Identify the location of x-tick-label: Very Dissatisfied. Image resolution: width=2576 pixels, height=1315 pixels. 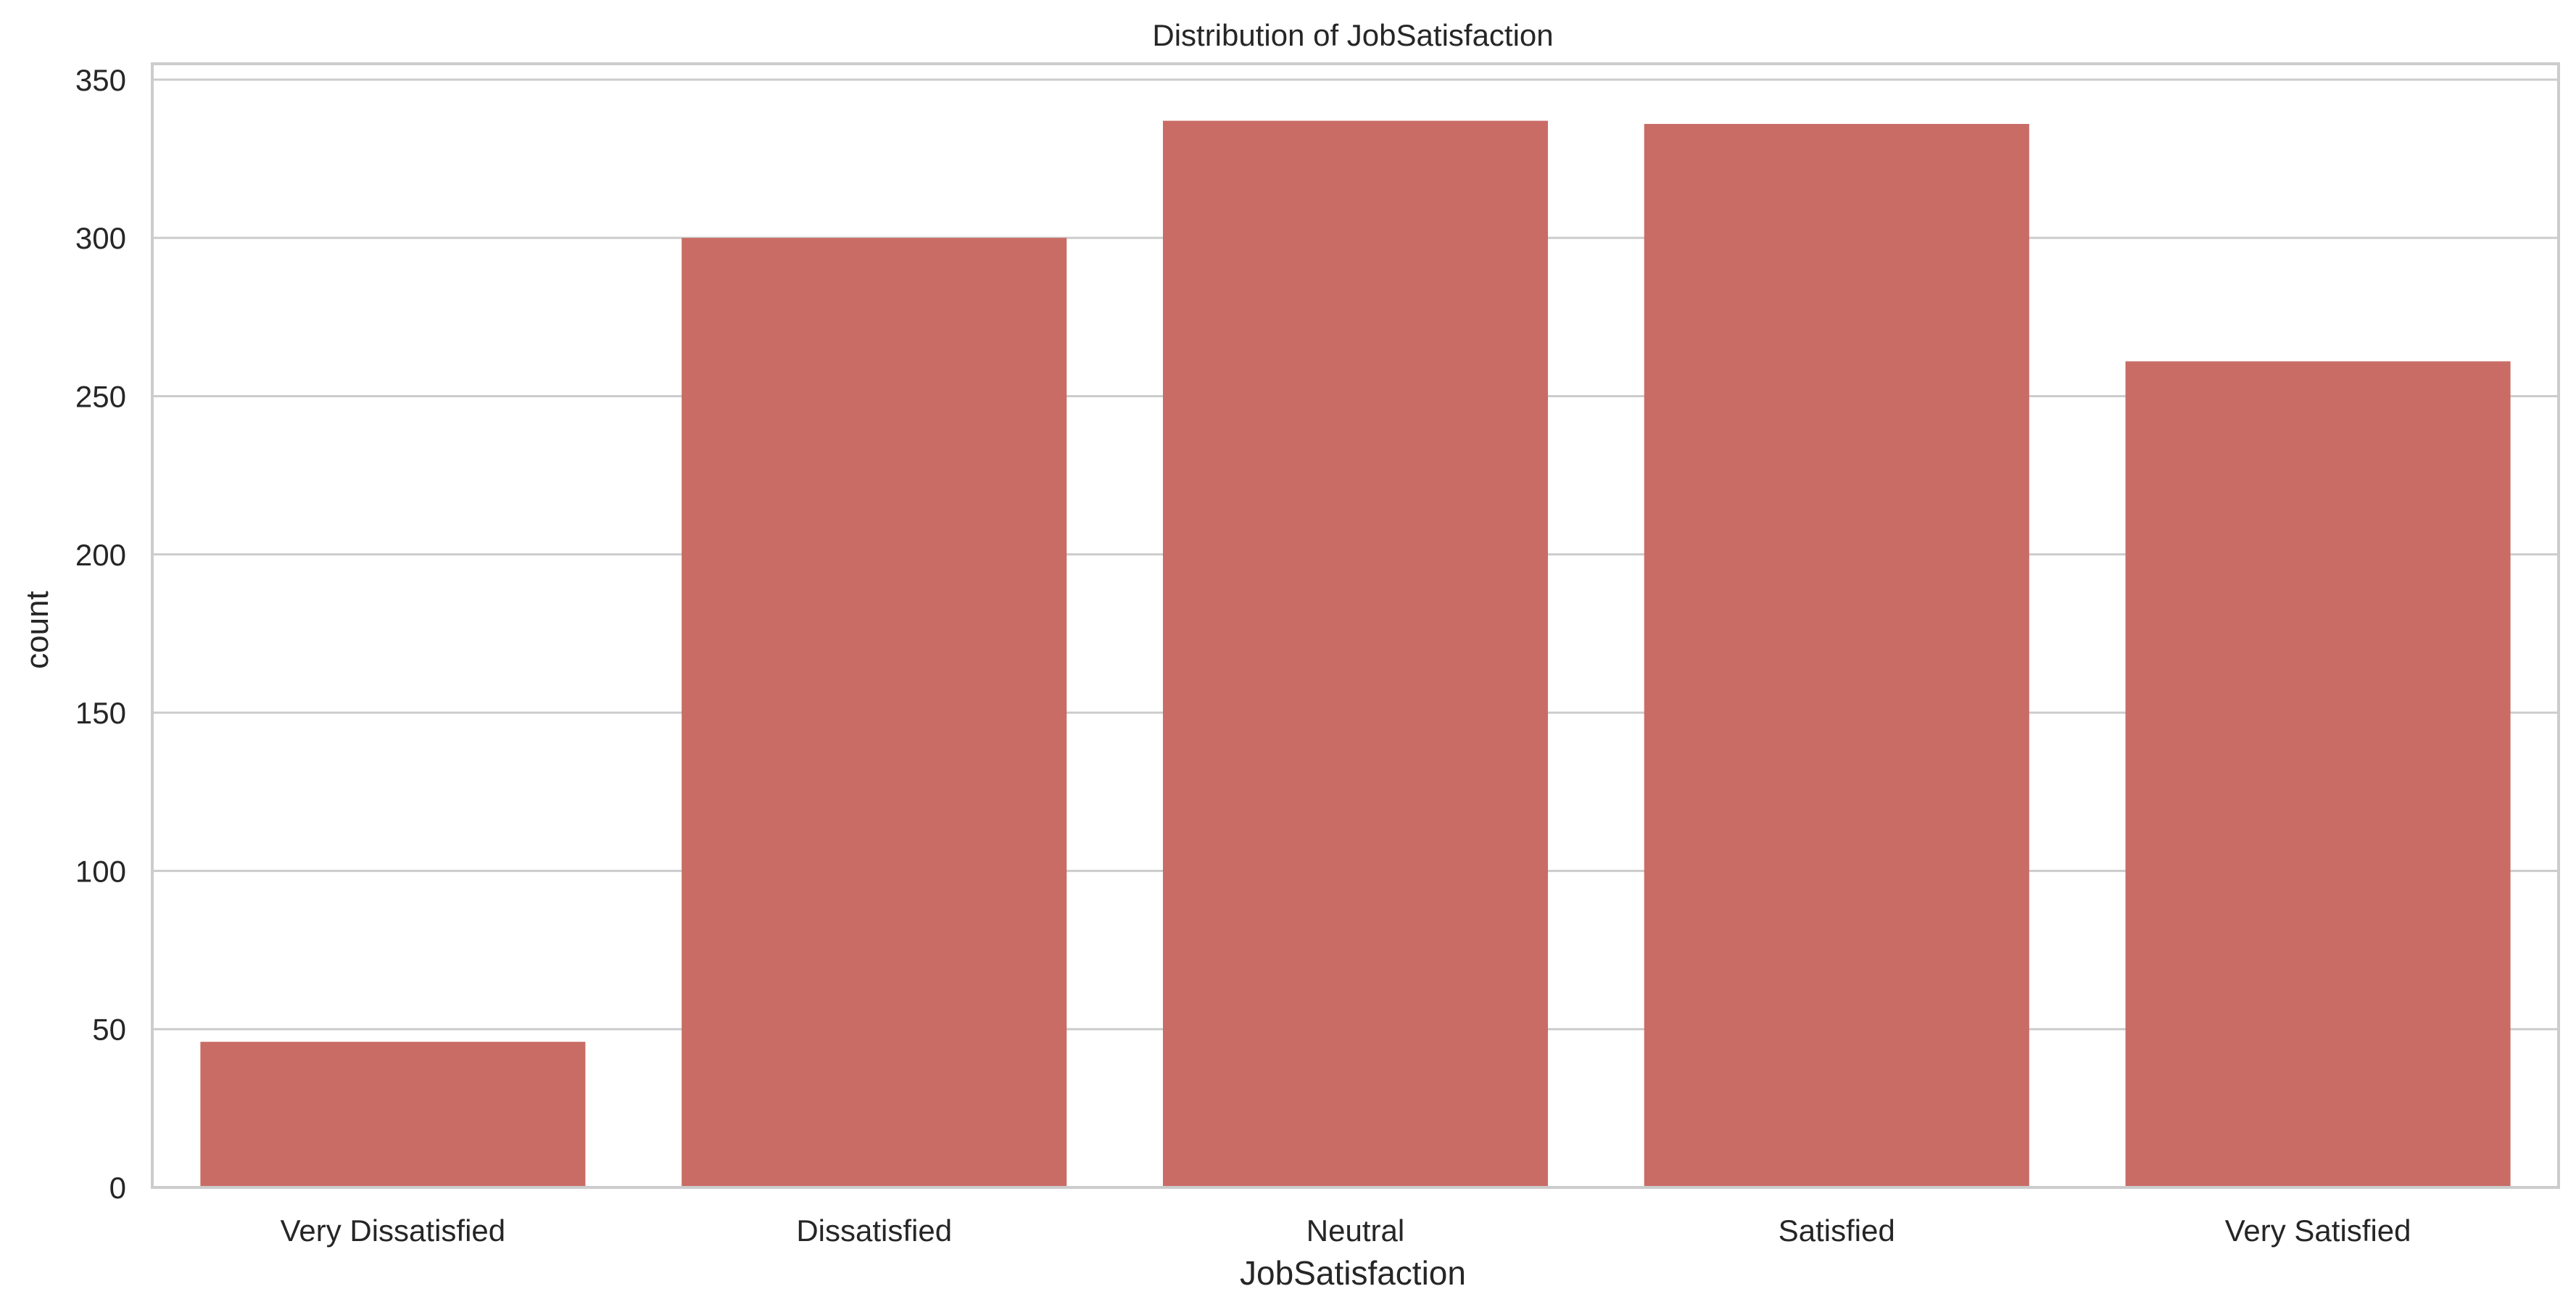
(393, 1231).